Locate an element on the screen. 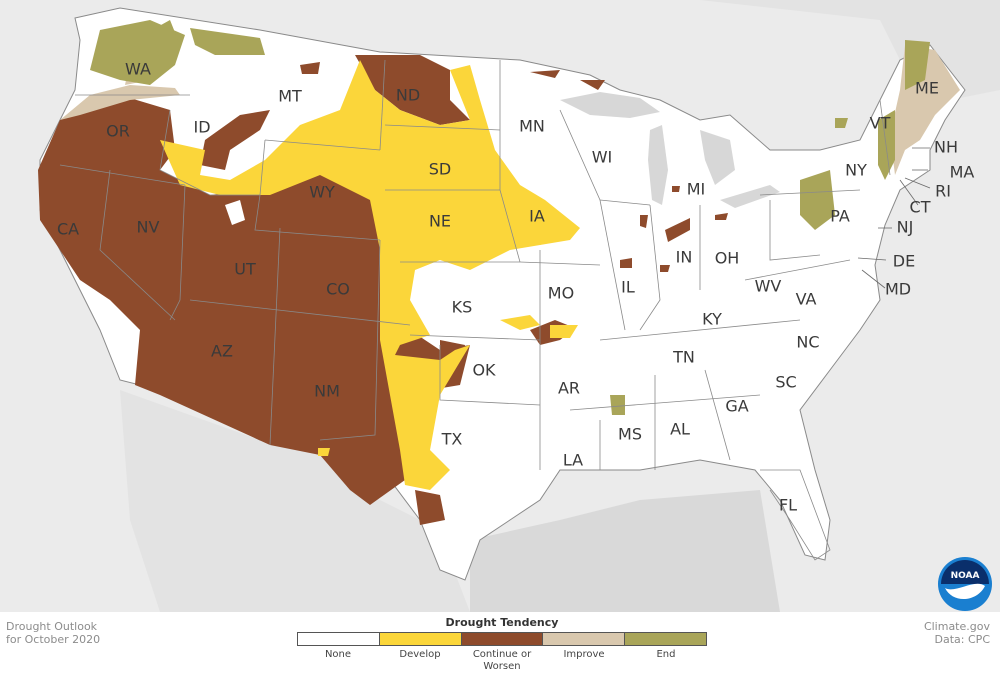 The image size is (1000, 677). state-label-mt: MT is located at coordinates (290, 96).